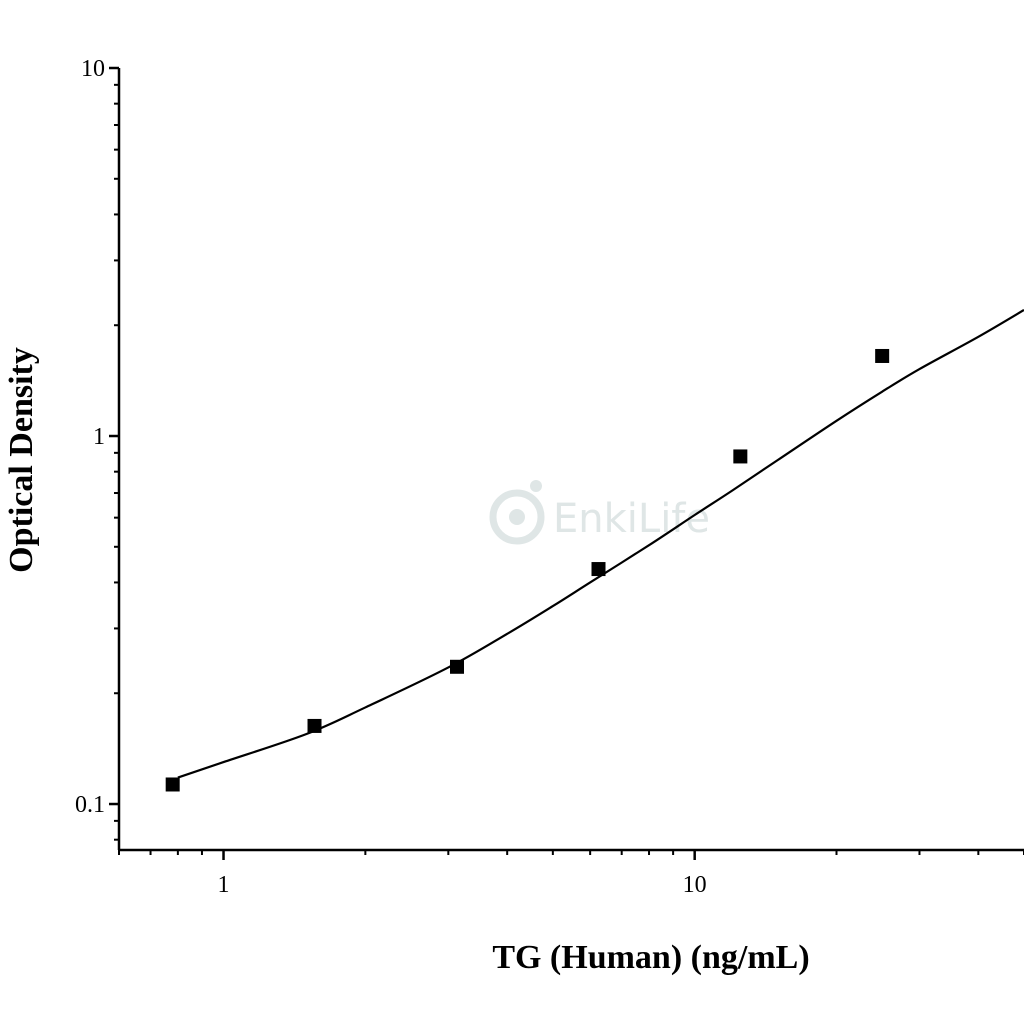 The width and height of the screenshot is (1024, 1024). What do you see at coordinates (631, 519) in the screenshot?
I see `watermark-text: EnkiLife` at bounding box center [631, 519].